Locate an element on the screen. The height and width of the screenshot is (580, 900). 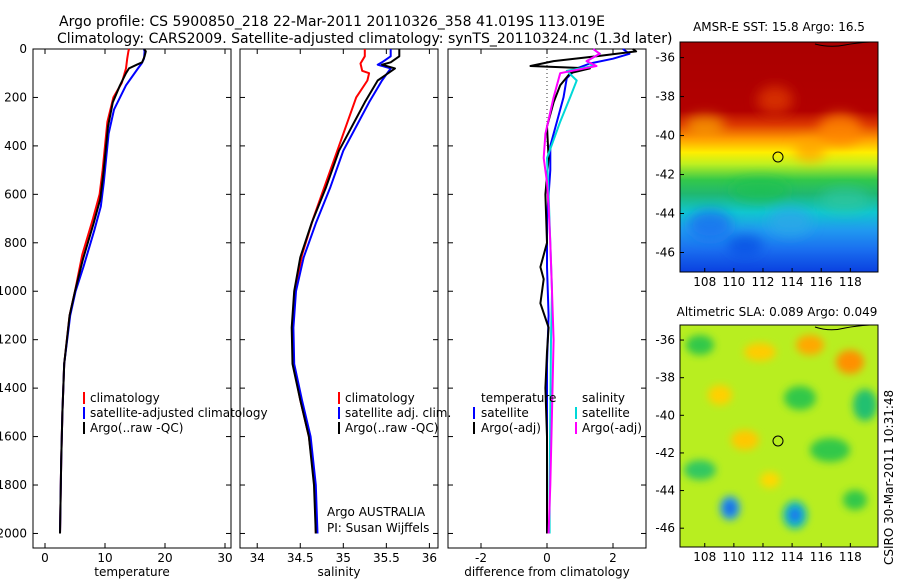
x-tick-label: 35.5 is located at coordinates (386, 558).